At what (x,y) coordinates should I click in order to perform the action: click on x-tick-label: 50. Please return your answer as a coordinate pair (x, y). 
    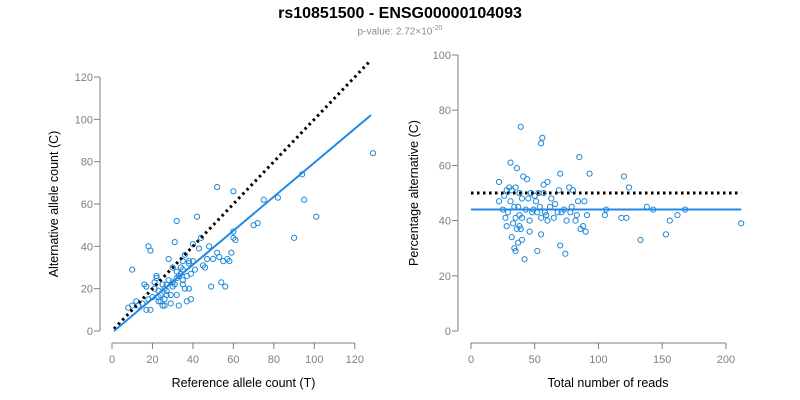
    Looking at the image, I should click on (535, 360).